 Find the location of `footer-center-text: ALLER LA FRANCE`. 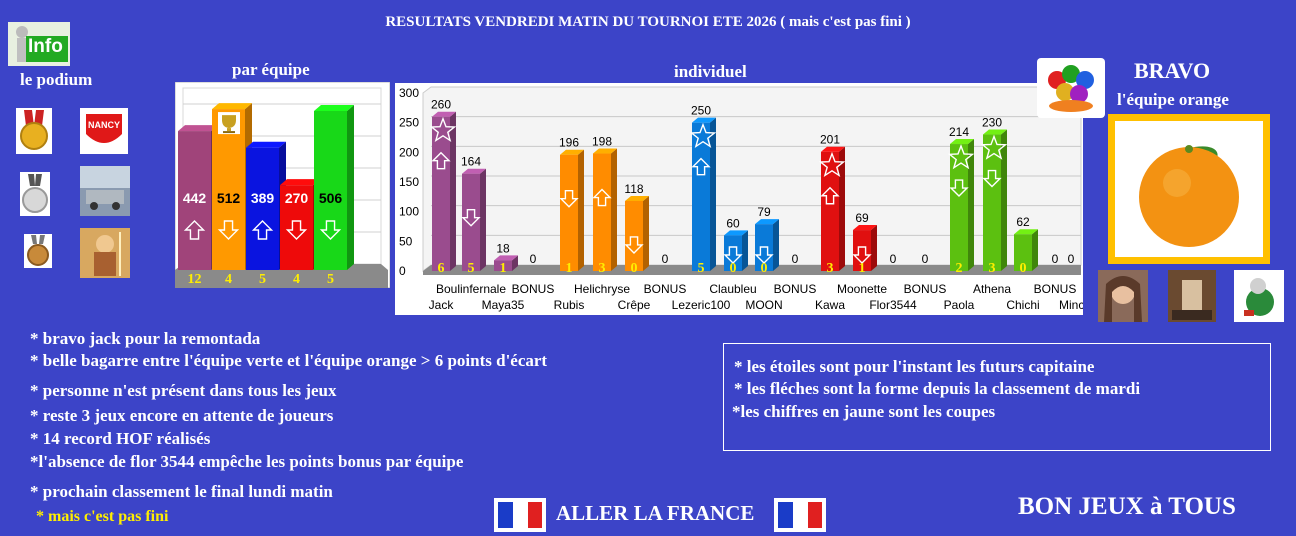

footer-center-text: ALLER LA FRANCE is located at coordinates (655, 513).